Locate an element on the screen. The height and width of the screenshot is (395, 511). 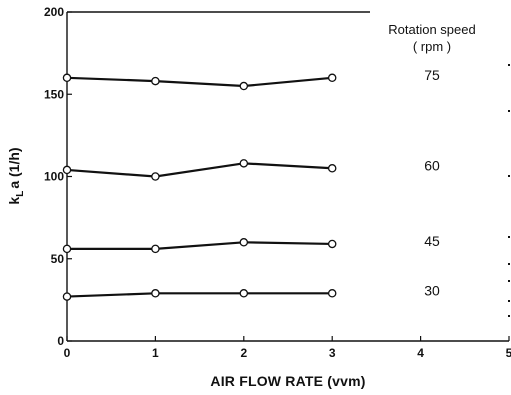
x-tick-label-1: 1 is located at coordinates (155, 353).